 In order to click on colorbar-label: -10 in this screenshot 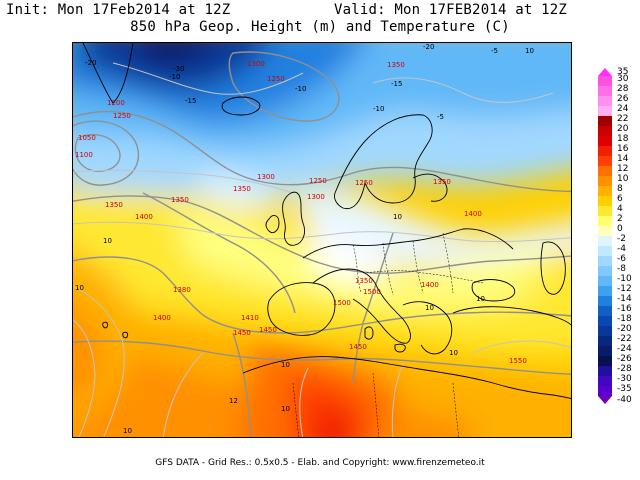, I will do `click(624, 279)`.